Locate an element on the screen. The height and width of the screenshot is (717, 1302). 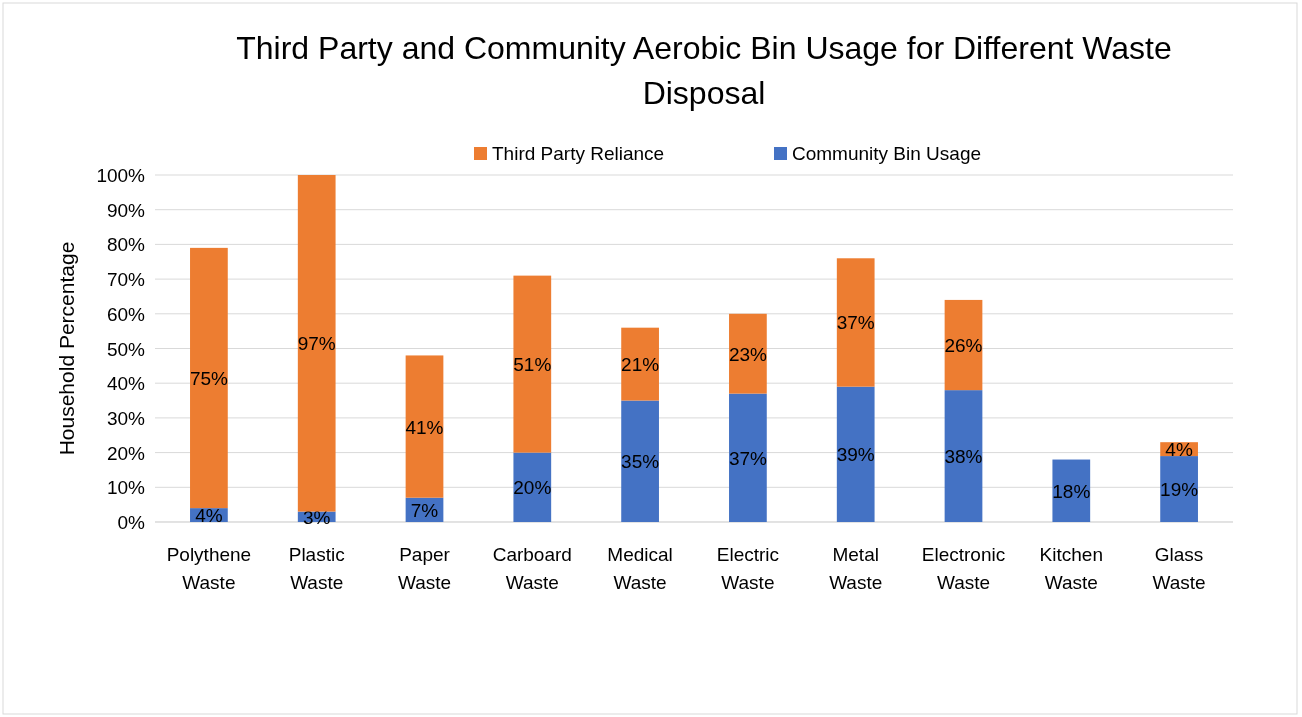
y-tick-label: 10% is located at coordinates (126, 488).